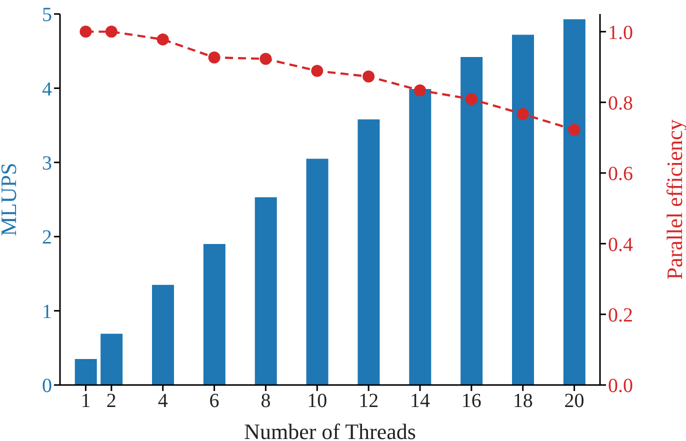  Describe the element at coordinates (522, 401) in the screenshot. I see `x-tick-label: 18` at that location.